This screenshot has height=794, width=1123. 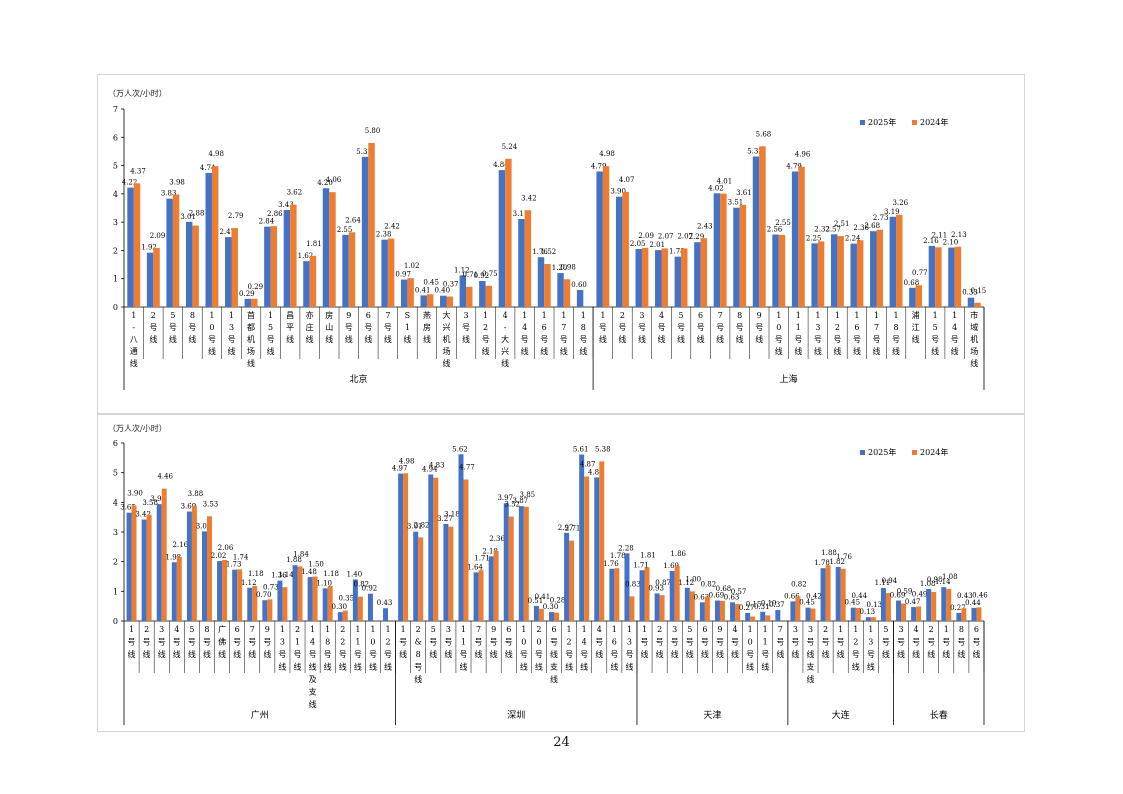 I want to click on data-label-2025: 2.18, so click(x=490, y=551).